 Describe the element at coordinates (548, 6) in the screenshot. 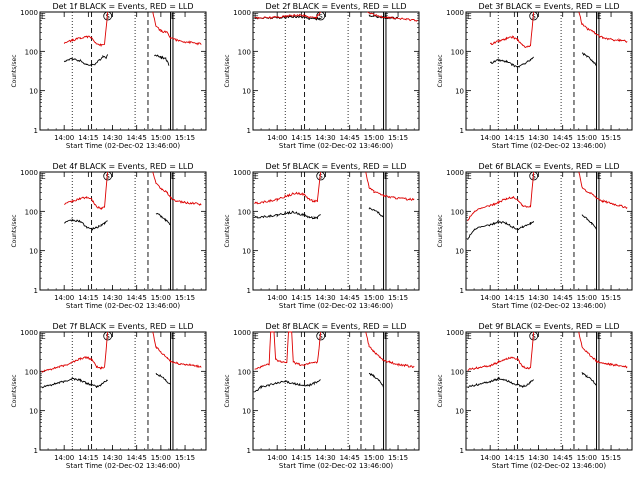

I see `chart-title: Det 3f BLACK = Events, RED = LLD` at that location.